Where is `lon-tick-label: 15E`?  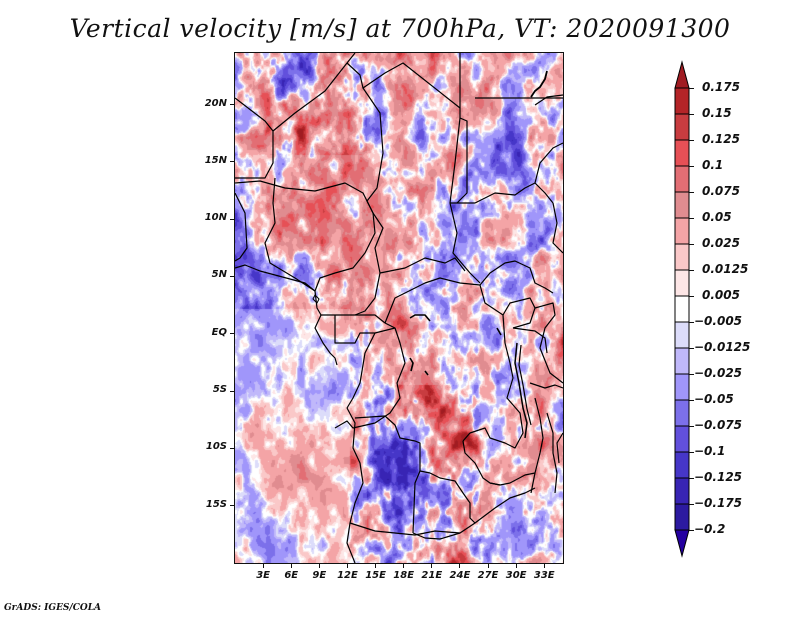 lon-tick-label: 15E is located at coordinates (375, 575).